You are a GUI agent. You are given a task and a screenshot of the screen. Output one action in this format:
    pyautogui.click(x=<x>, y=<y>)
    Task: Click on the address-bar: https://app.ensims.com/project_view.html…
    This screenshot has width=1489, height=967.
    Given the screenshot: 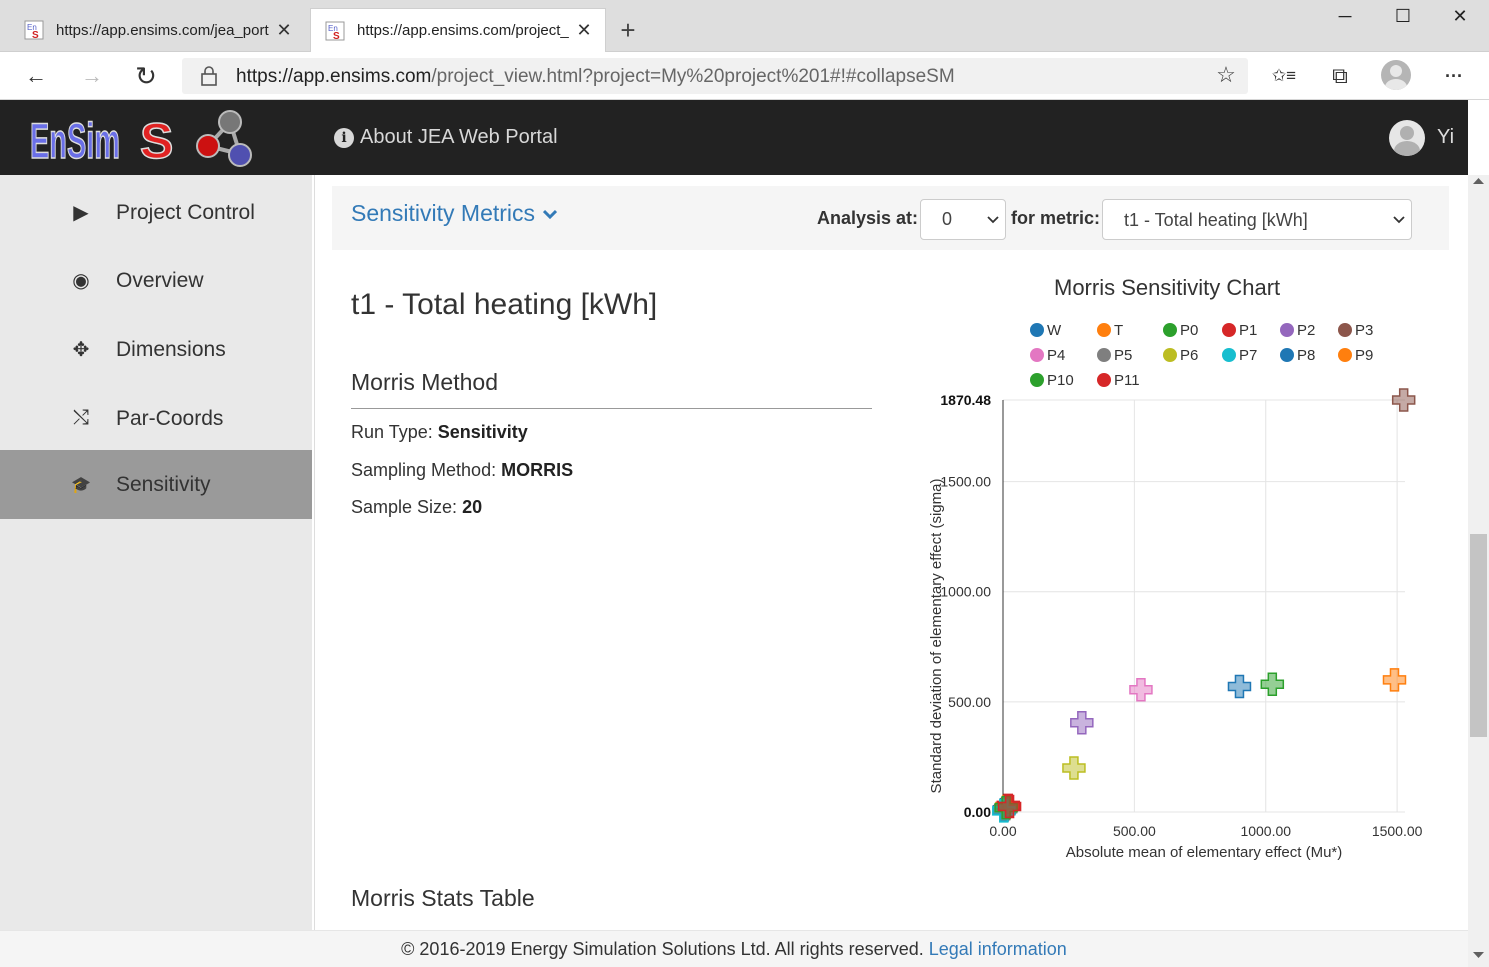 What is the action you would take?
    pyautogui.click(x=715, y=76)
    